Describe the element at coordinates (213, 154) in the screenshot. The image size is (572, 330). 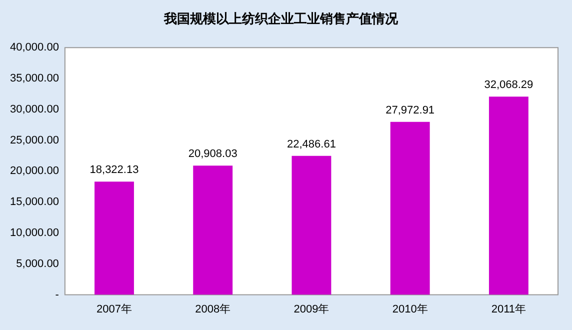
I see `data-label: 20,908.03` at that location.